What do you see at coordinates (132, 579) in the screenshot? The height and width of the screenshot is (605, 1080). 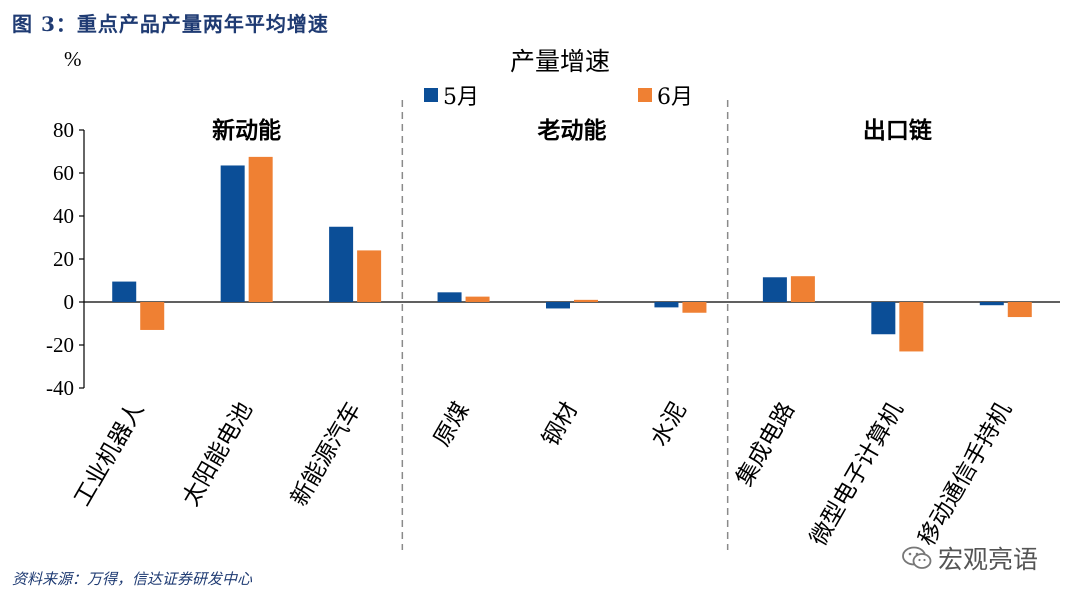 I see `source-note: 资料来源：万得，信达证券研发中心` at bounding box center [132, 579].